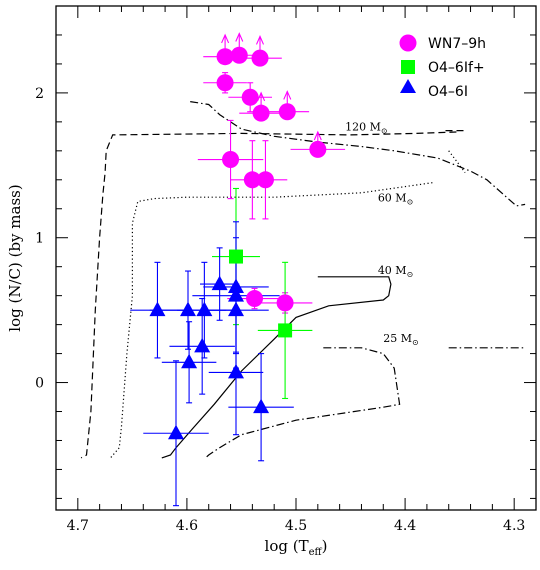 This screenshot has width=540, height=570. Describe the element at coordinates (39, 384) in the screenshot. I see `y-tick-label: 0` at that location.